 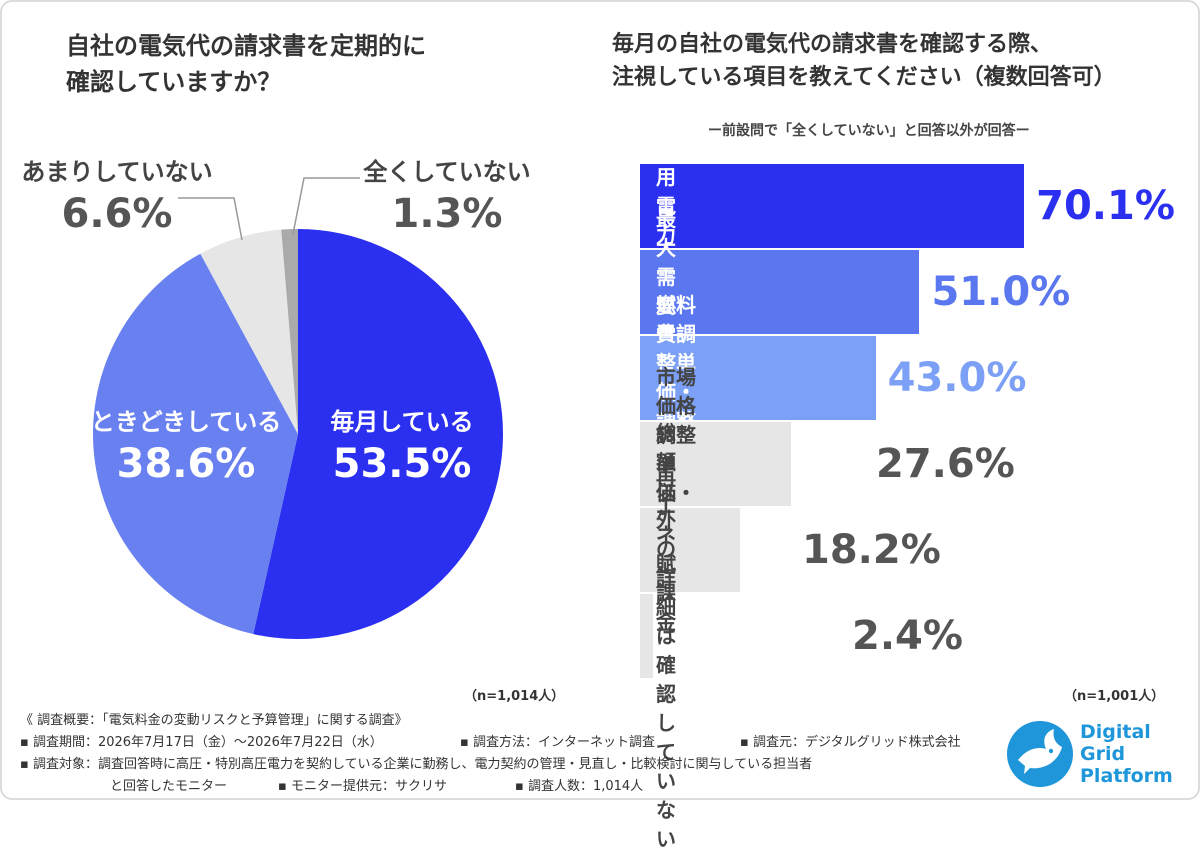 What do you see at coordinates (1001, 292) in the screenshot?
I see `bar-value-max-demand: 51.0%` at bounding box center [1001, 292].